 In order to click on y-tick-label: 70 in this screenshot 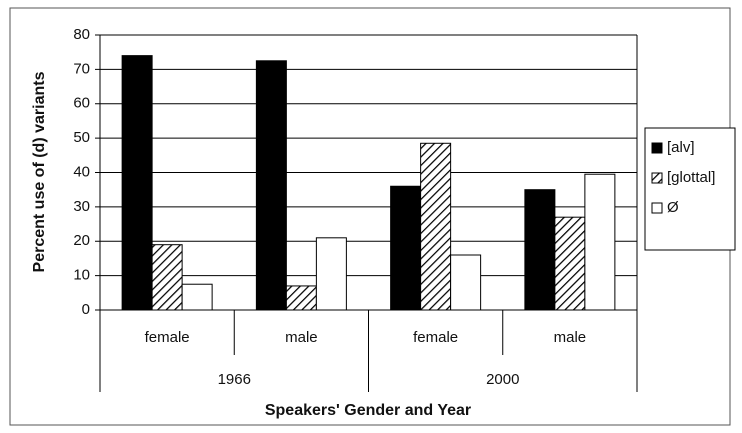, I will do `click(81, 68)`.